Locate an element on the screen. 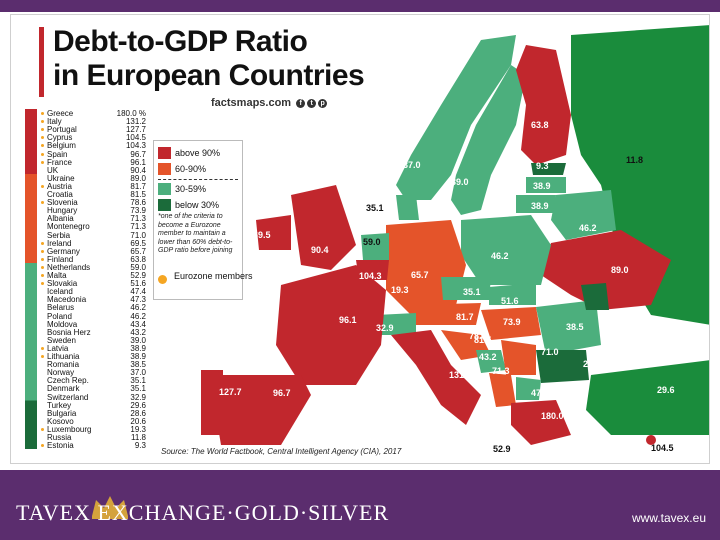 The width and height of the screenshot is (720, 540). ranking-row: UK 90.4 is located at coordinates (93, 170).